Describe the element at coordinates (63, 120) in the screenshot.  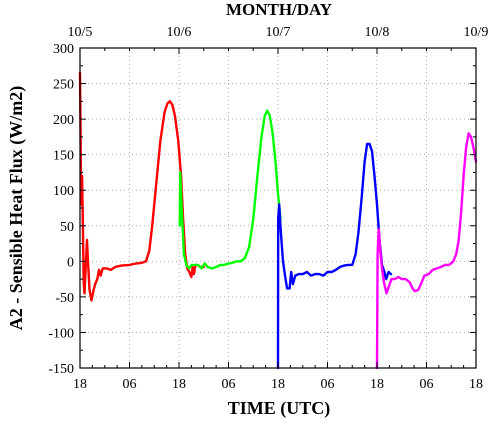
I see `y-tick-label: 200` at that location.